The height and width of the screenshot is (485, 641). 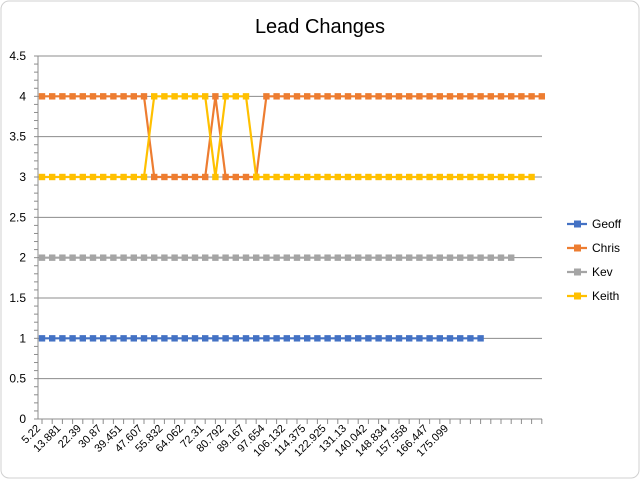 I want to click on y-tick-label: 2.5, so click(x=17, y=217).